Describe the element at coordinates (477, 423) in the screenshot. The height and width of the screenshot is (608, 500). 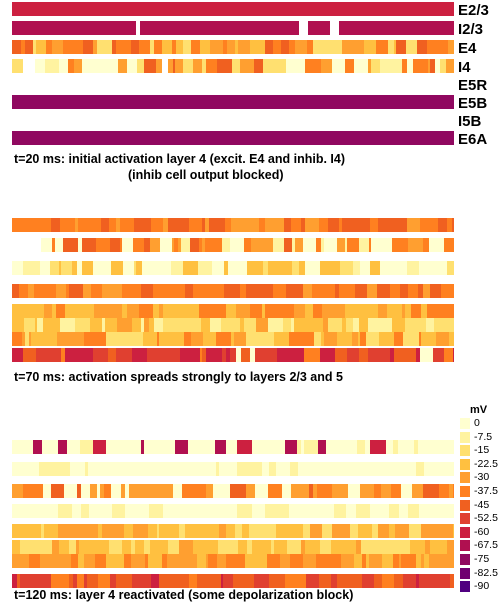
I see `colorbar-tick-label: 0` at that location.